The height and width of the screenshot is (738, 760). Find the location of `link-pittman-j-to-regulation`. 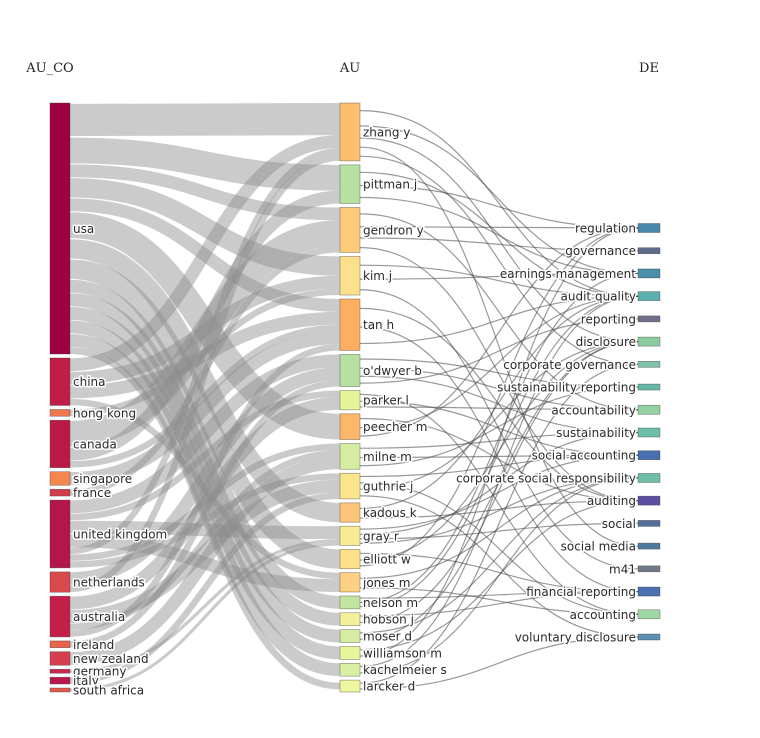

link-pittman-j-to-regulation is located at coordinates (499, 207).